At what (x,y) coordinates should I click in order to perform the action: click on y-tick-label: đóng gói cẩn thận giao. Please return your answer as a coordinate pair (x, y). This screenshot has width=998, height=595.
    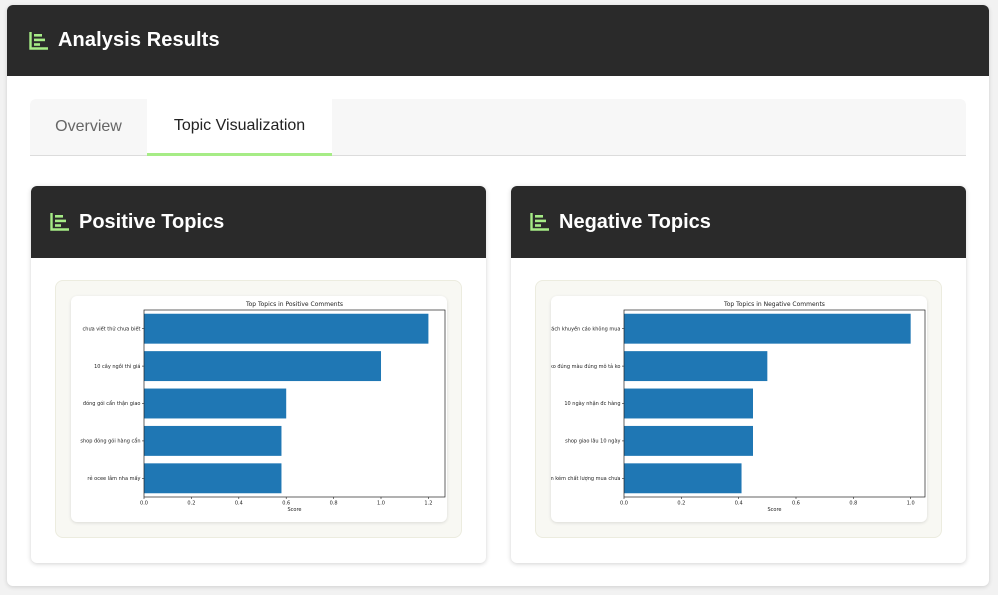
    Looking at the image, I should click on (112, 403).